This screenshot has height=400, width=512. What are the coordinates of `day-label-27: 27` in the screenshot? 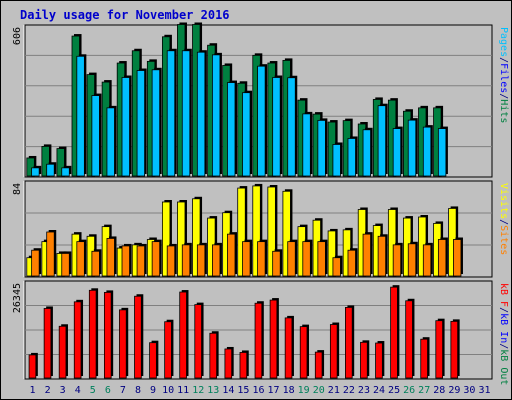 It's located at (424, 390).